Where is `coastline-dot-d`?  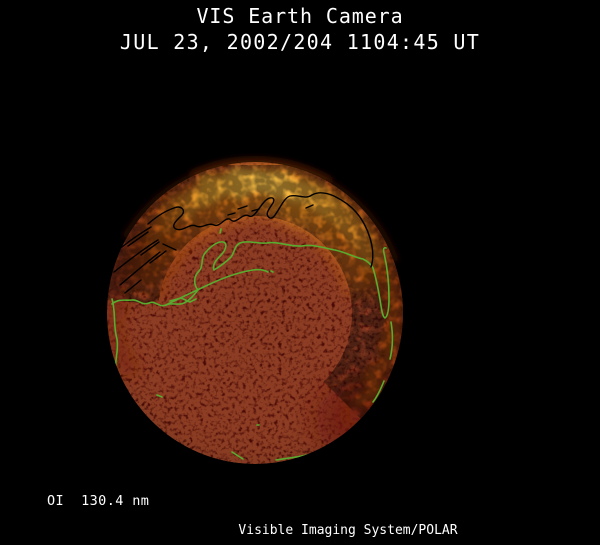 coastline-dot-d is located at coordinates (272, 271).